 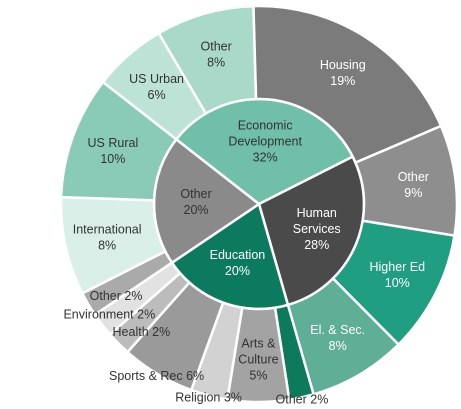 I want to click on outer-label-other-environment-11: Environment 2%, so click(x=109, y=315).